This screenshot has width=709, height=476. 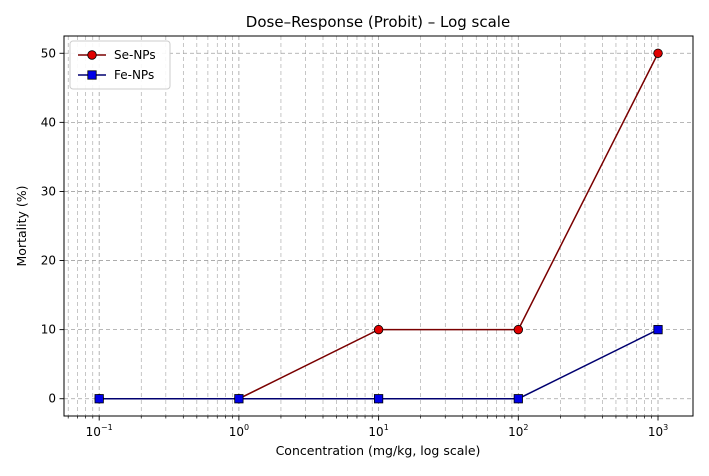 I want to click on x-tick-label: 10², so click(x=518, y=431).